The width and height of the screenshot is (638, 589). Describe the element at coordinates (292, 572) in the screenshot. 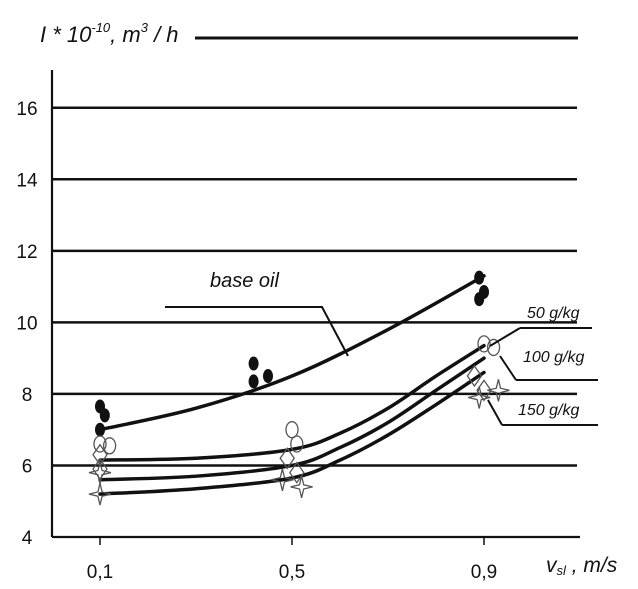

I see `x-tick-label: 0,5` at that location.